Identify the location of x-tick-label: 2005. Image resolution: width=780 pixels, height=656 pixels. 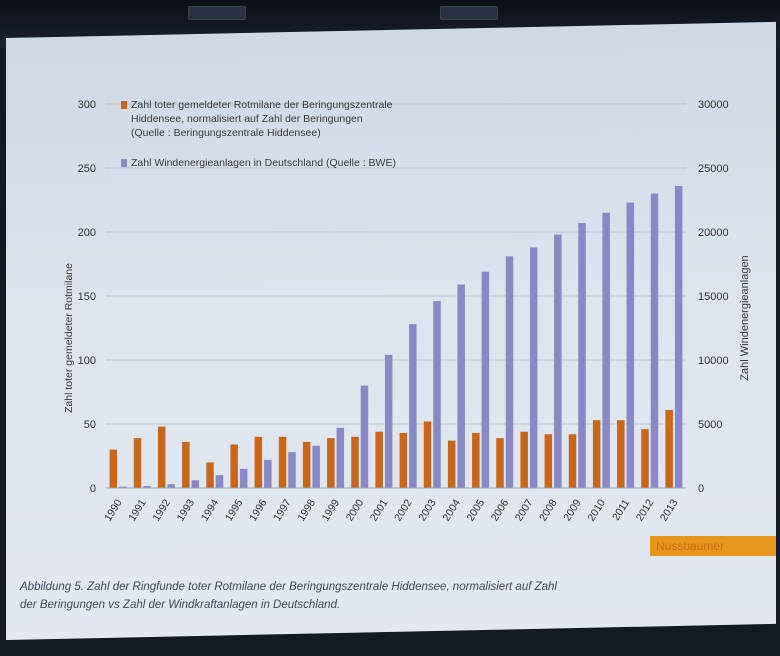
(476, 510).